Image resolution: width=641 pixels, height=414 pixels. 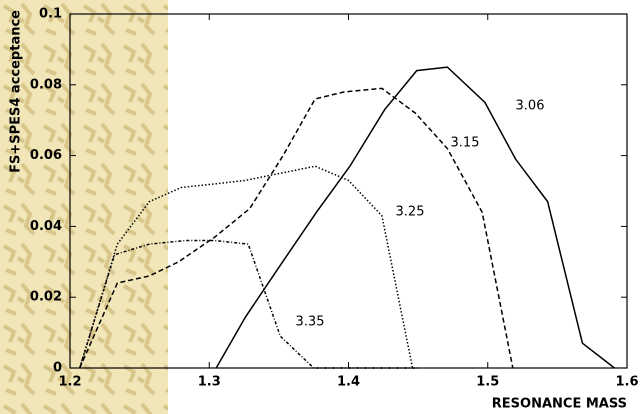 What do you see at coordinates (46, 226) in the screenshot?
I see `y-tick-label: 0.04` at bounding box center [46, 226].